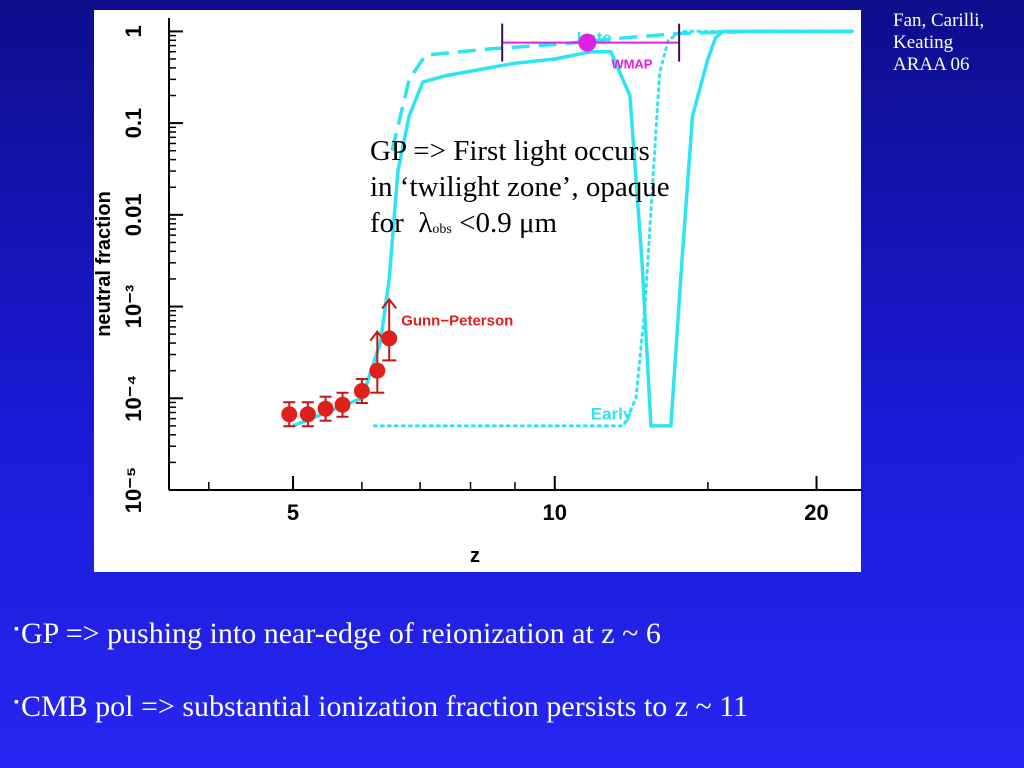 Image resolution: width=1024 pixels, height=768 pixels. Describe the element at coordinates (580, 226) in the screenshot. I see `note-line-3: for λobs <0.9 μm` at that location.